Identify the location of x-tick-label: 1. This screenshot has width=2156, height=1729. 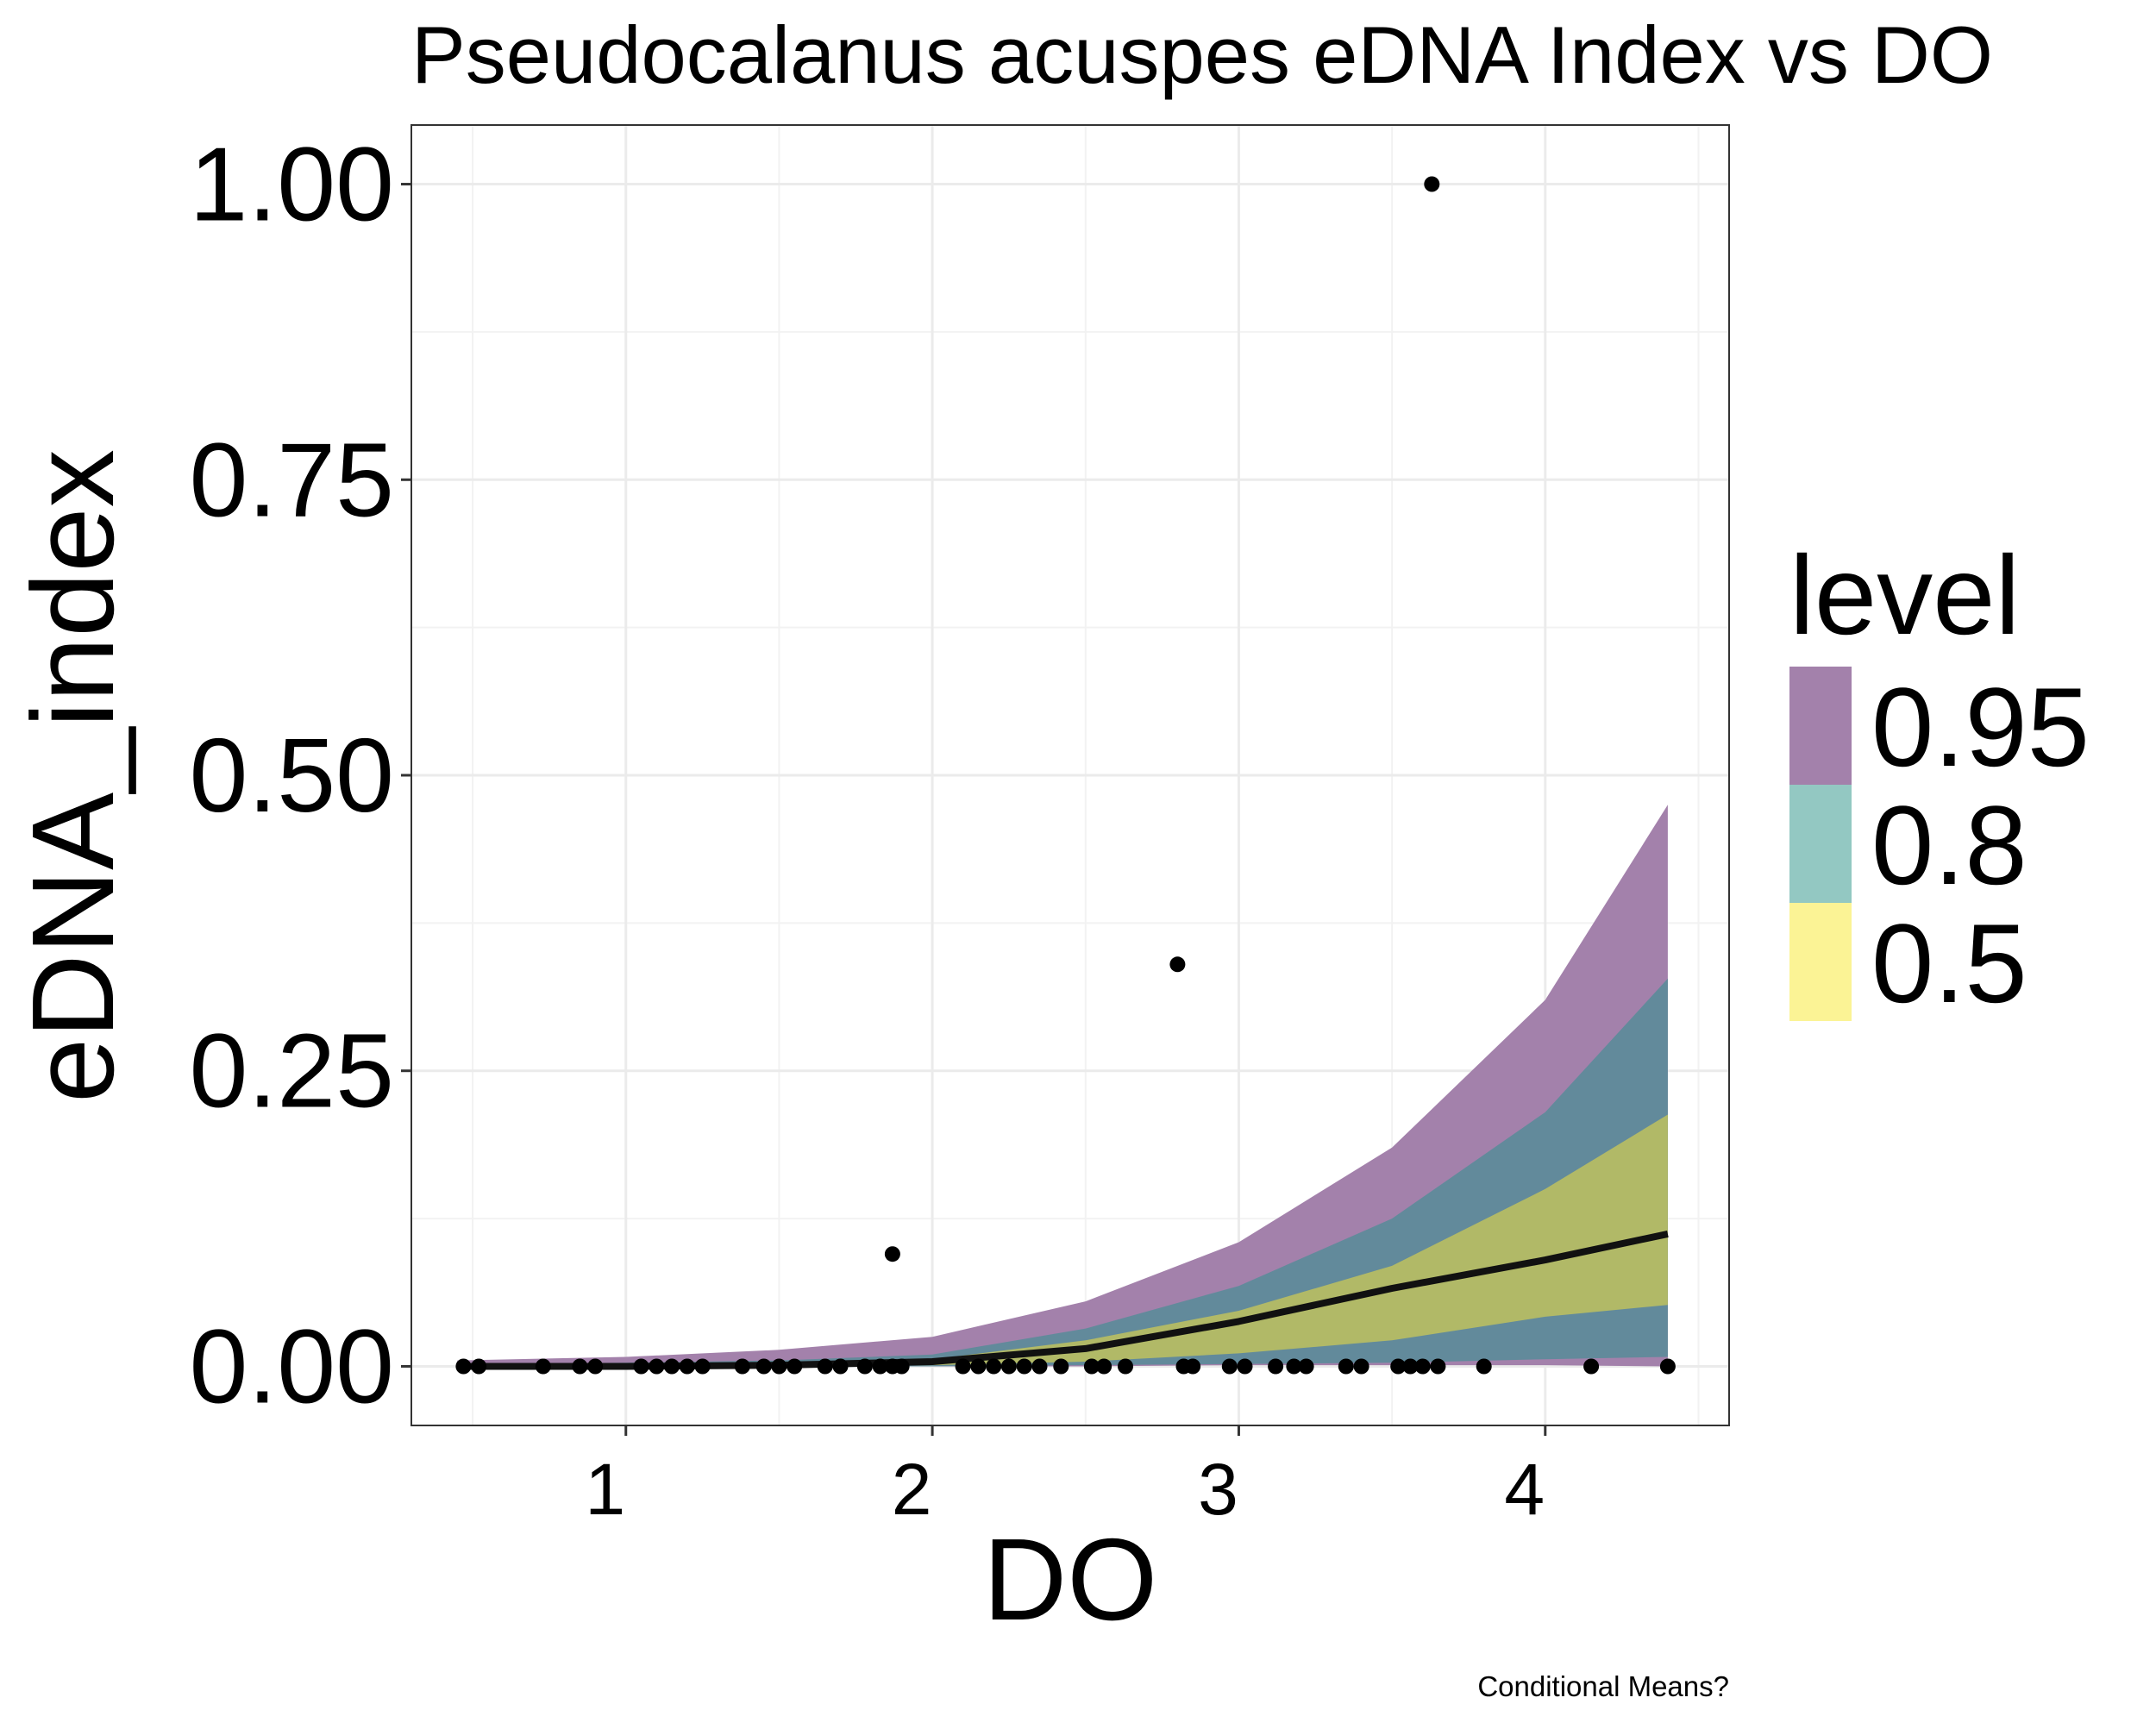
(605, 1490).